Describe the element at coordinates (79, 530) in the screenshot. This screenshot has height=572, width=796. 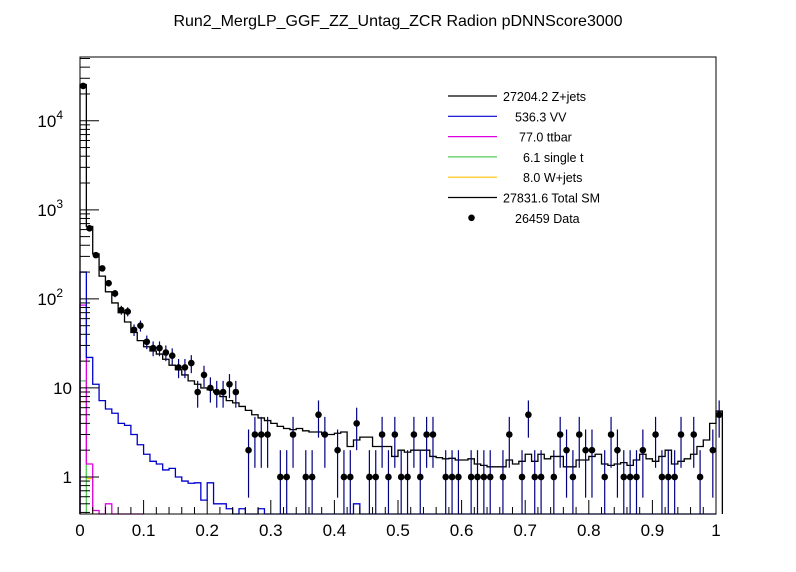
I see `x-tick-label: 0` at that location.